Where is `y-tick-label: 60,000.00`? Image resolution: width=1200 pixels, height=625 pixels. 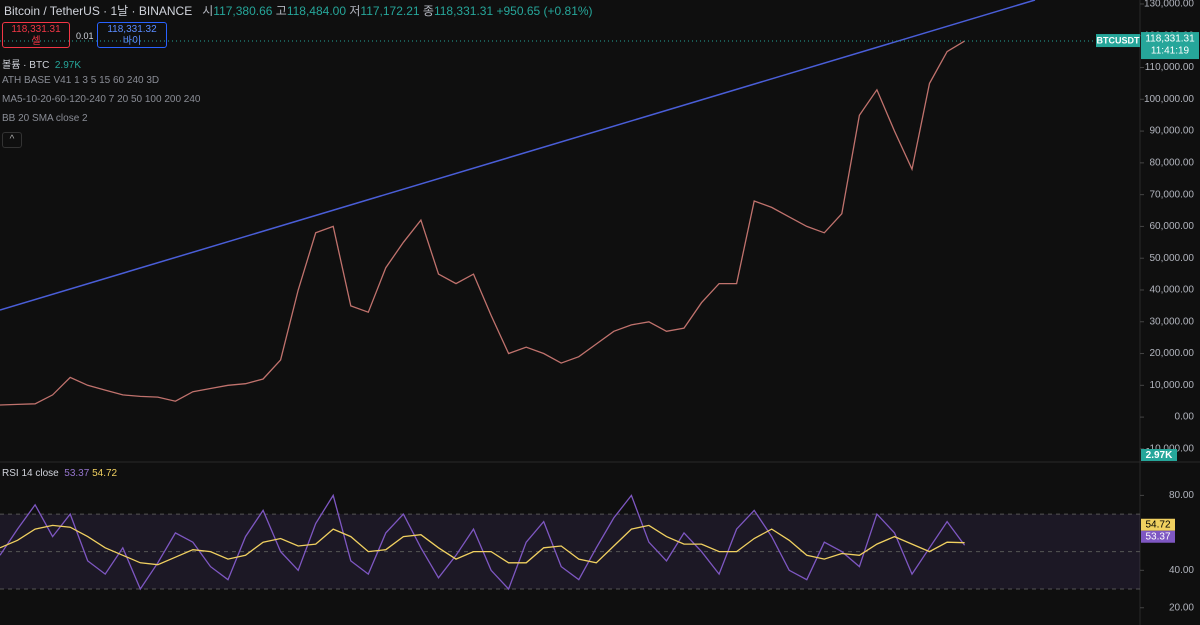 y-tick-label: 60,000.00 is located at coordinates (1172, 226).